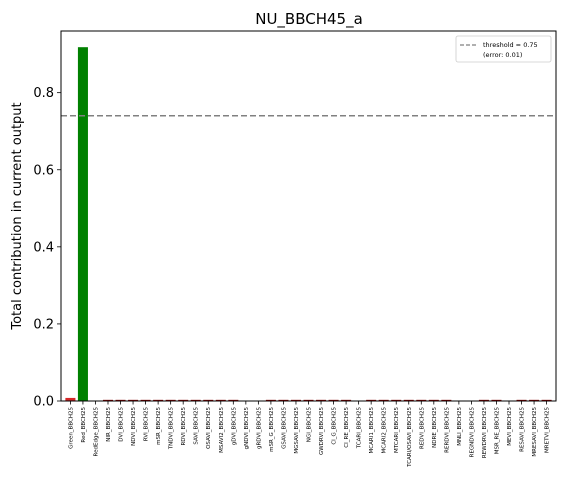 Image resolution: width=570 pixels, height=494 pixels. I want to click on bar-RESAVI_BBCH25, so click(521, 400).